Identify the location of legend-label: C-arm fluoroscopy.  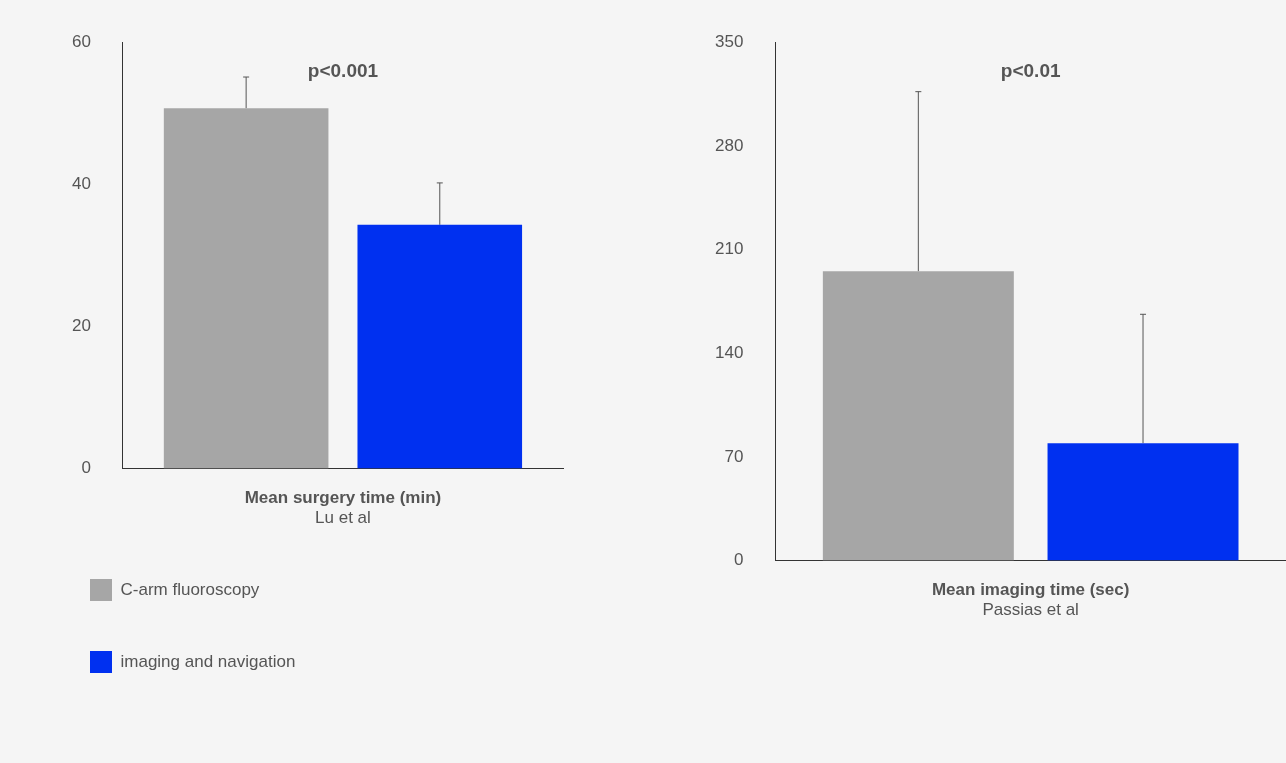
(190, 589).